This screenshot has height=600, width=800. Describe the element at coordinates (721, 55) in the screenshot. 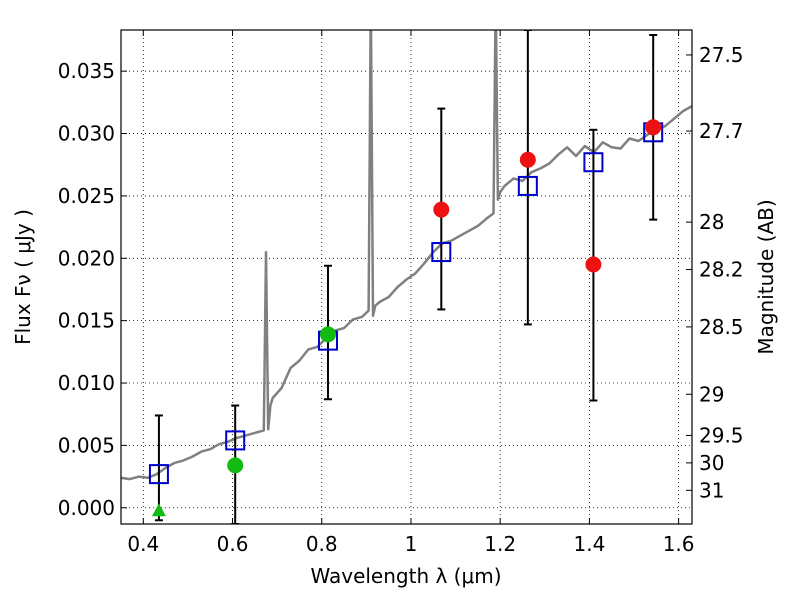

I see `right-tick-label: 27.5` at that location.